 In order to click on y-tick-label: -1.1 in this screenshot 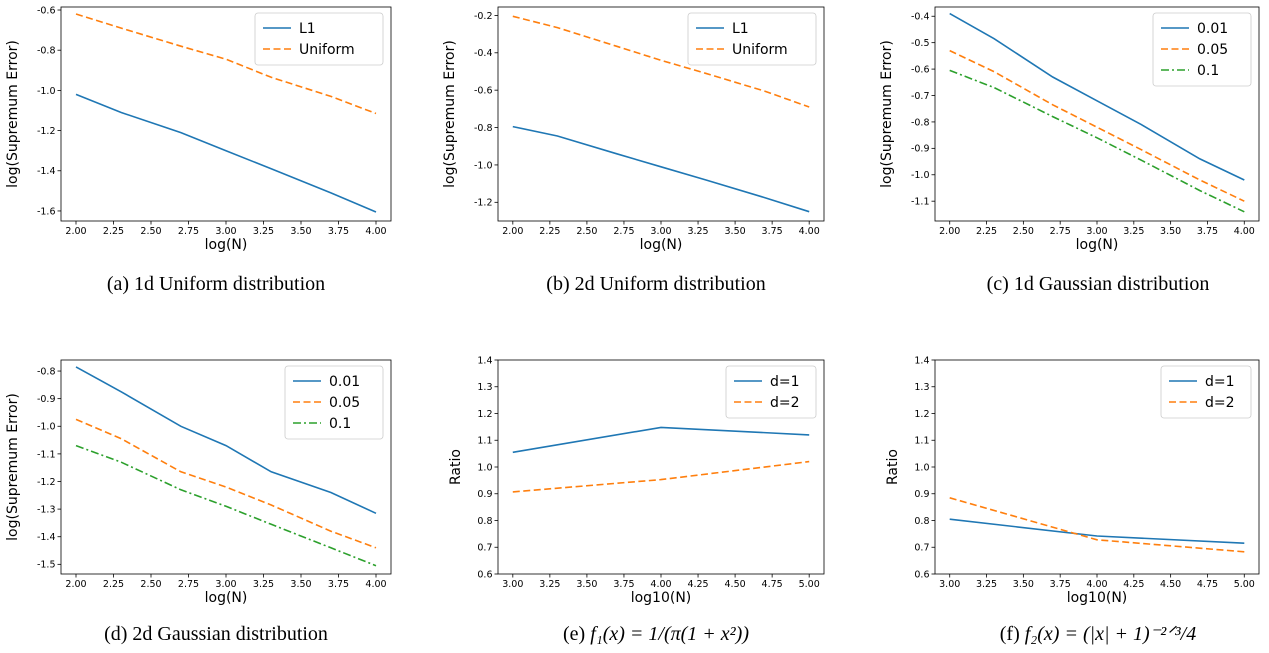, I will do `click(46, 454)`.